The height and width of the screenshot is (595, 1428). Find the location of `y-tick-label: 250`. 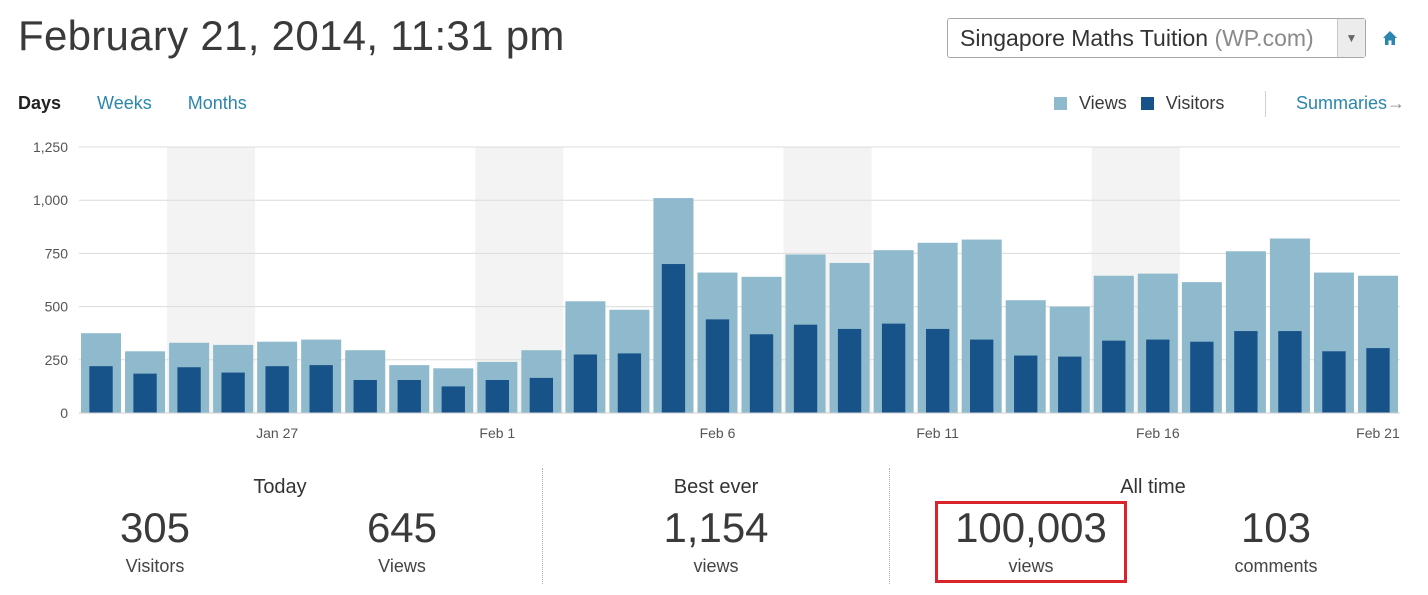

y-tick-label: 250 is located at coordinates (57, 360).